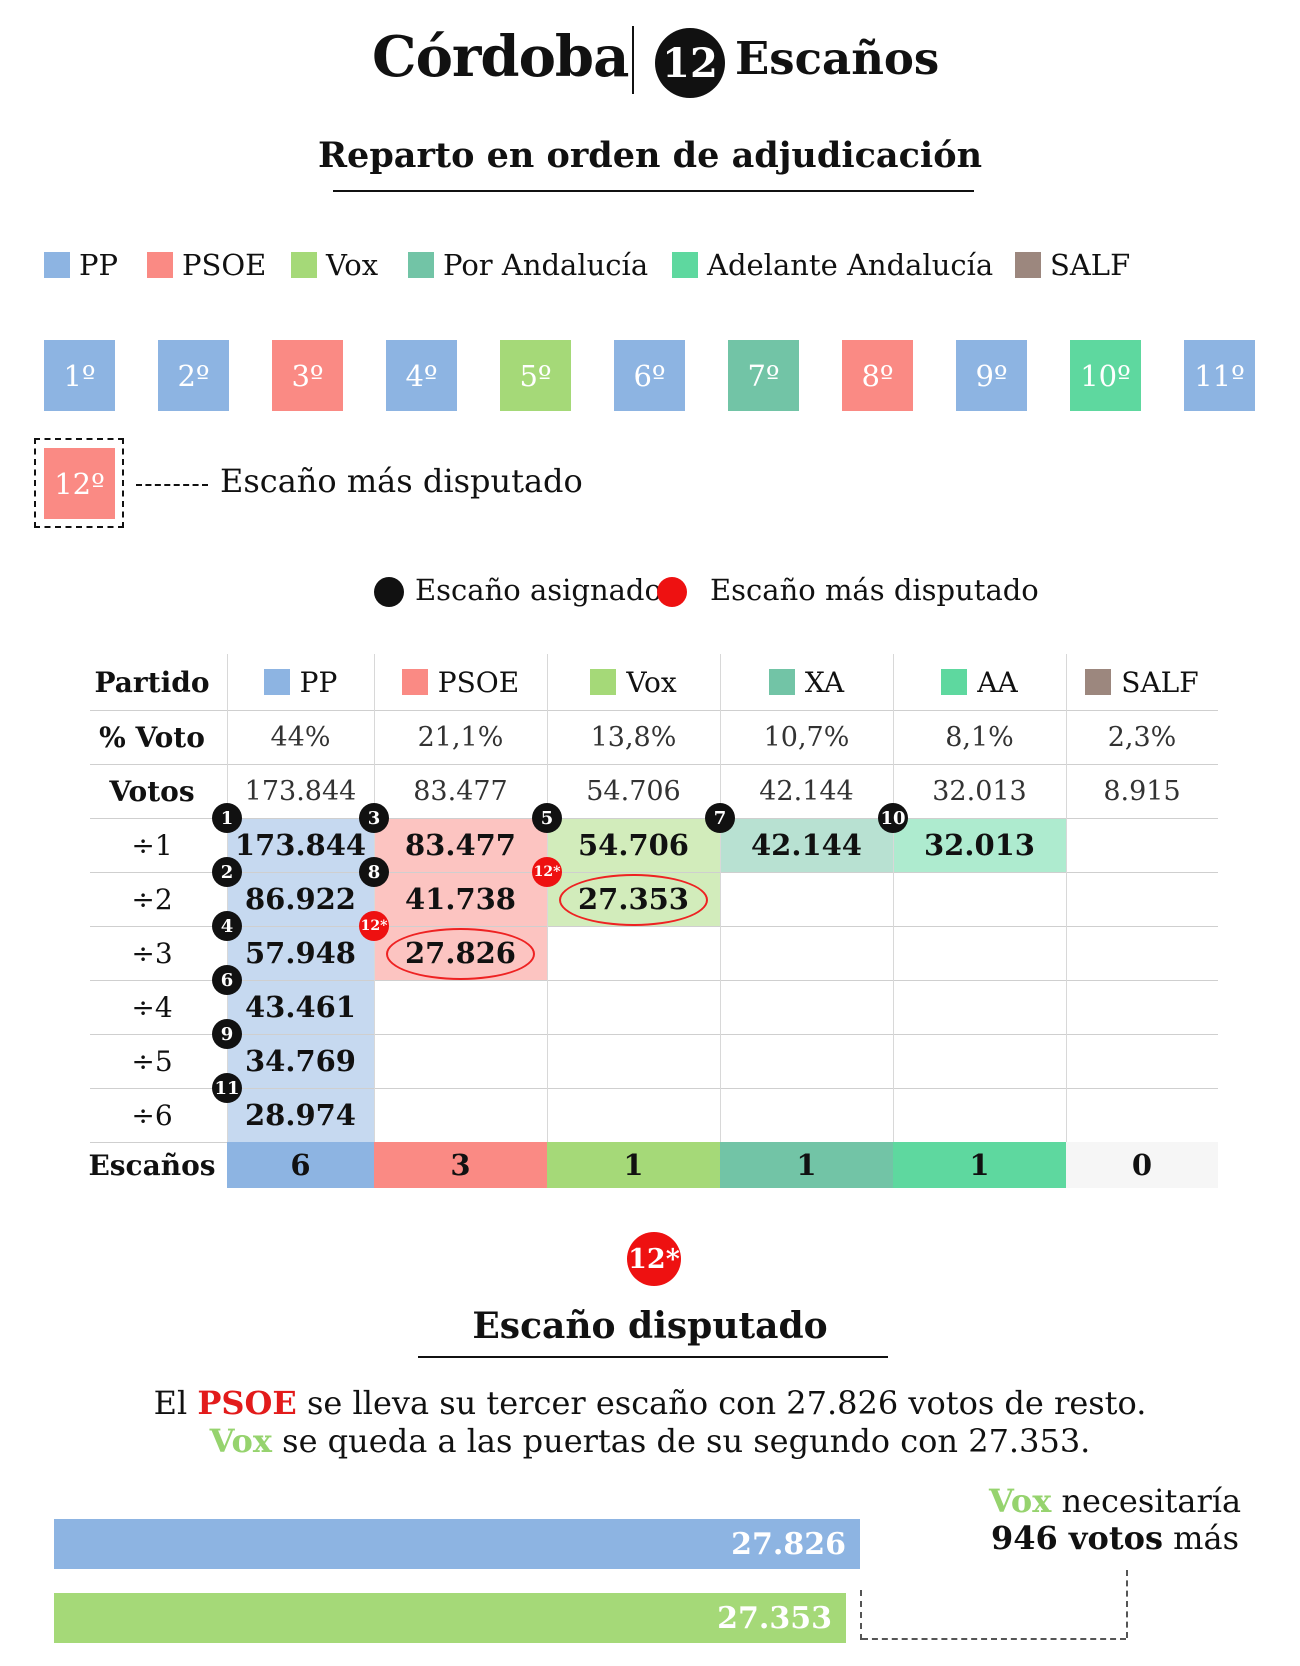 This screenshot has width=1300, height=1666. Describe the element at coordinates (763, 375) in the screenshot. I see `seat-order-box: 7º` at that location.